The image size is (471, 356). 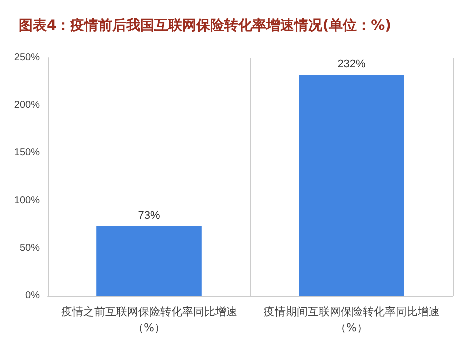 What do you see at coordinates (205, 25) in the screenshot?
I see `chart-title: 图表4：疫情前后我国互联网保险转化率增速情况(单位：%)` at bounding box center [205, 25].